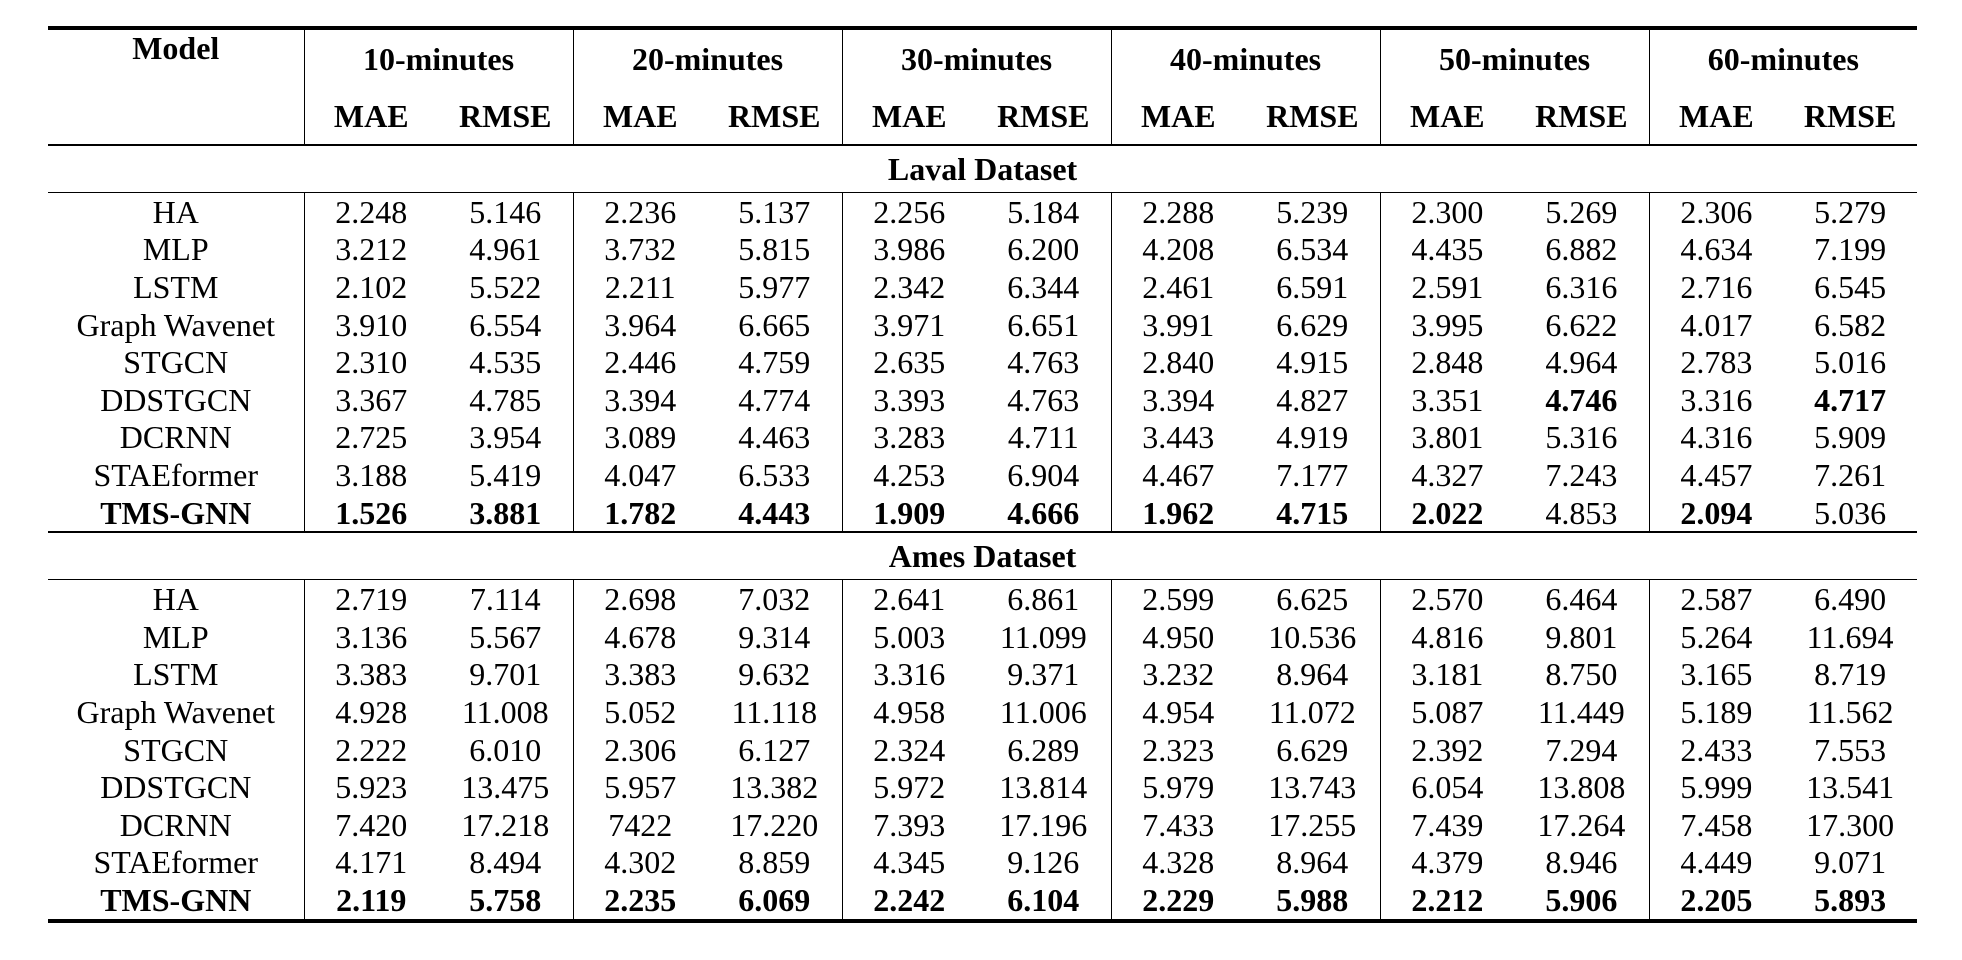 The image size is (1962, 960). What do you see at coordinates (1716, 902) in the screenshot?
I see `mae-value-cell: 2.205` at bounding box center [1716, 902].